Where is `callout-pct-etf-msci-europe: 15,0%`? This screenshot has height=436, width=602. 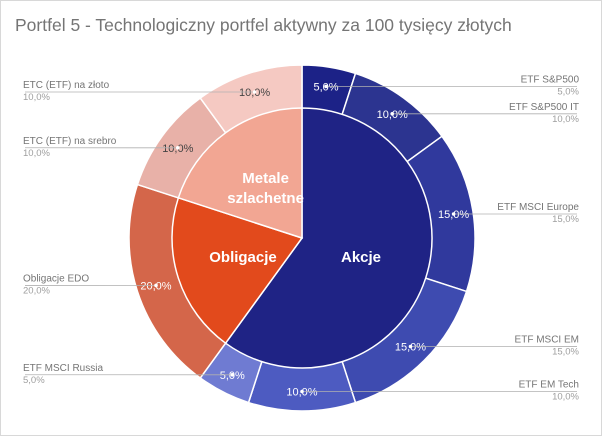
callout-pct-etf-msci-europe: 15,0% is located at coordinates (565, 219).